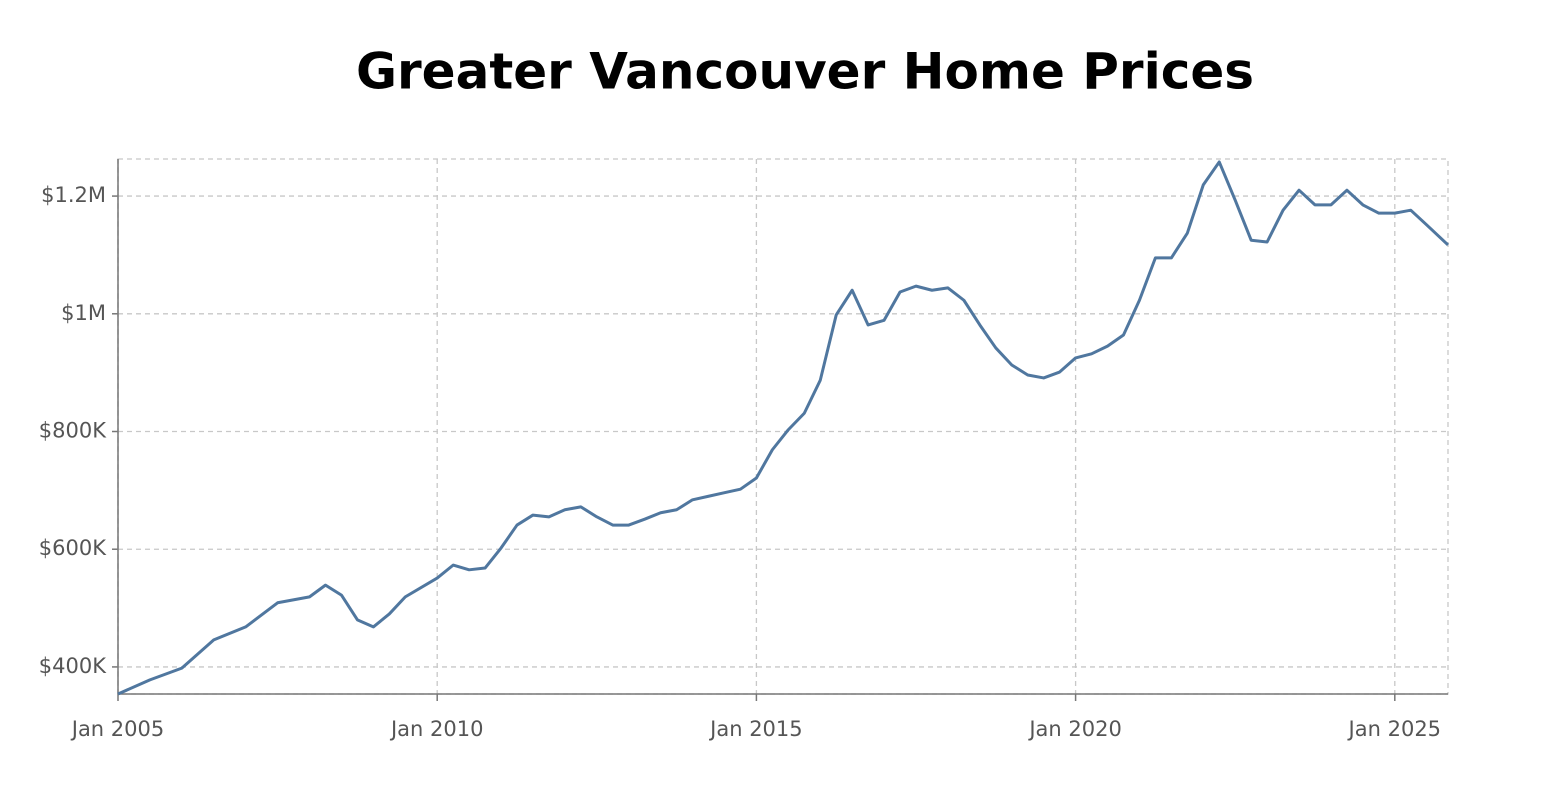 The height and width of the screenshot is (794, 1544). What do you see at coordinates (73, 548) in the screenshot?
I see `y-tick-label: $600K` at bounding box center [73, 548].